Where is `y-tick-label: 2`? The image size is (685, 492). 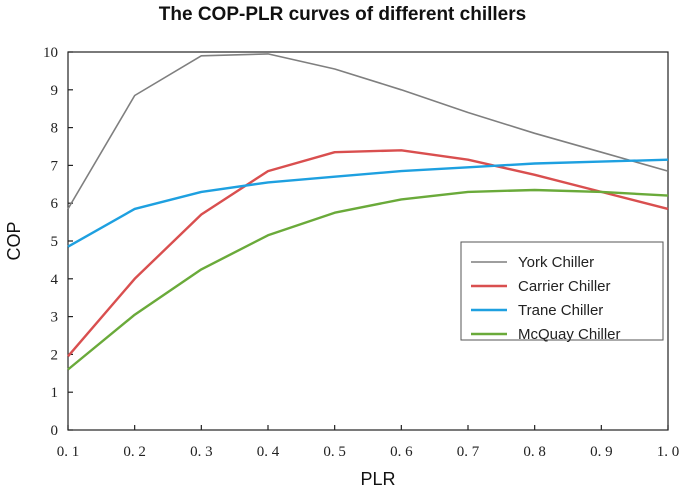 y-tick-label: 2 is located at coordinates (55, 355).